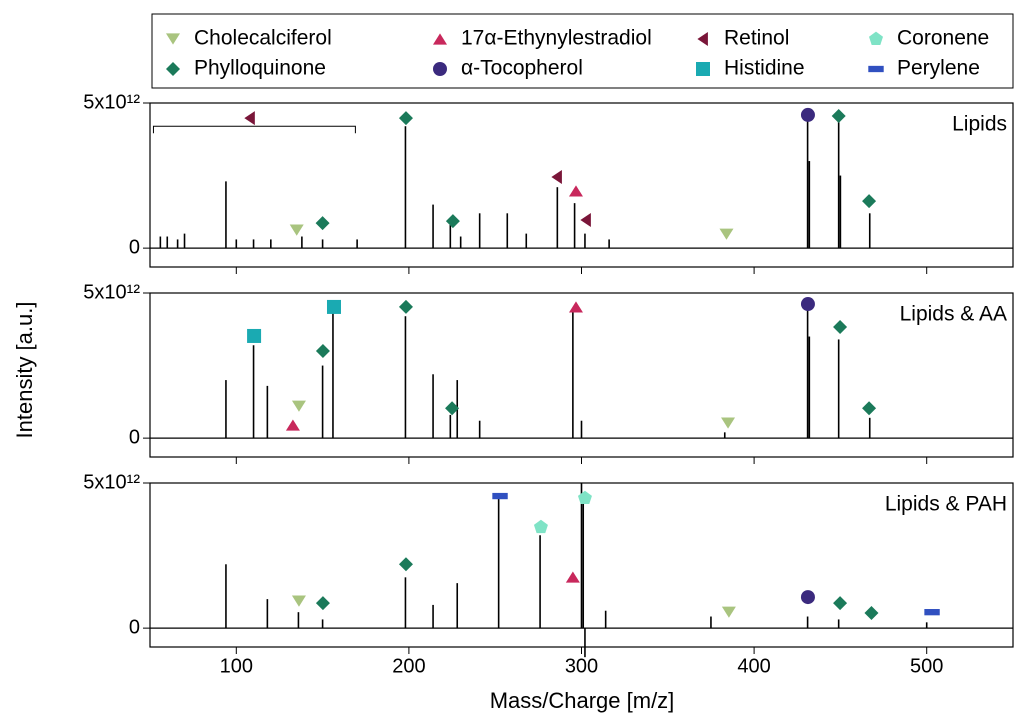 The height and width of the screenshot is (719, 1016). Describe the element at coordinates (254, 129) in the screenshot. I see `bracket` at that location.